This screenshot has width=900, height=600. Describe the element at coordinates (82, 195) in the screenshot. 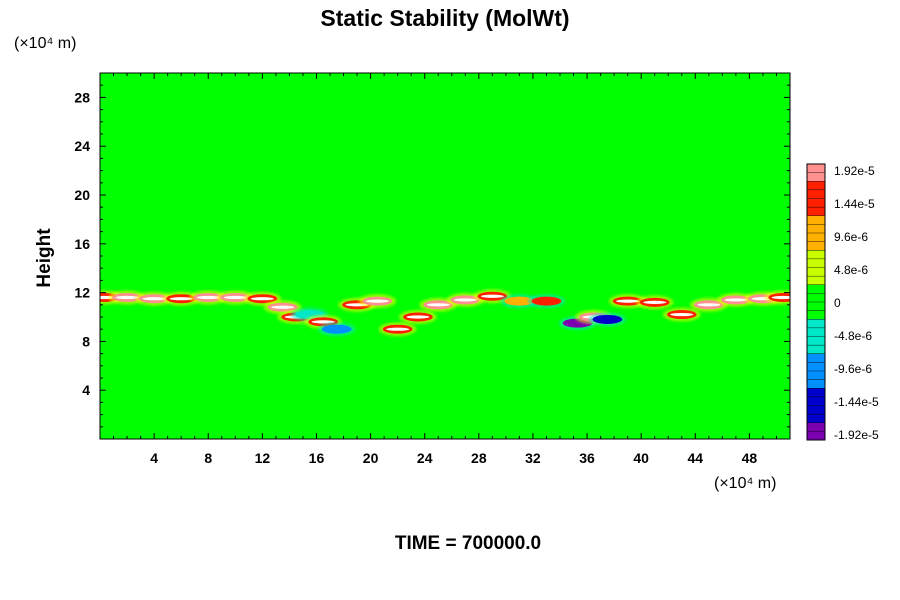

I see `y-tick-label: 20` at that location.